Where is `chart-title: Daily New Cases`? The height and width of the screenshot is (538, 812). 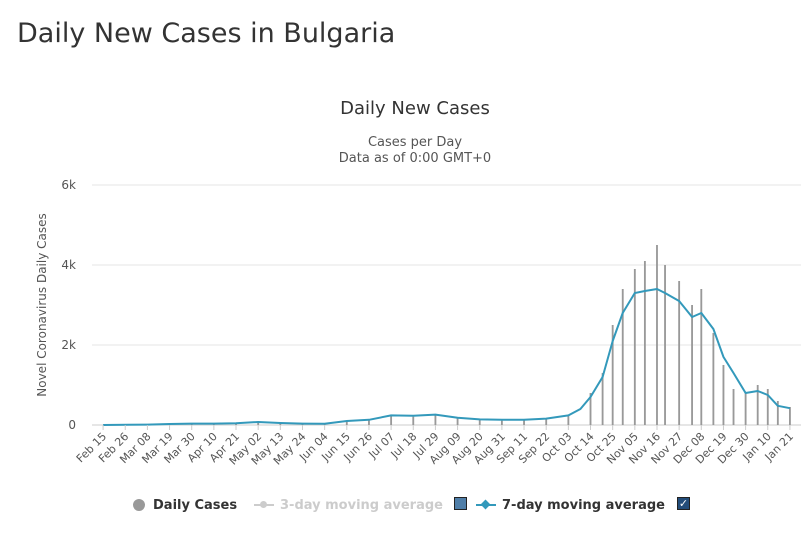
chart-title: Daily New Cases is located at coordinates (415, 108).